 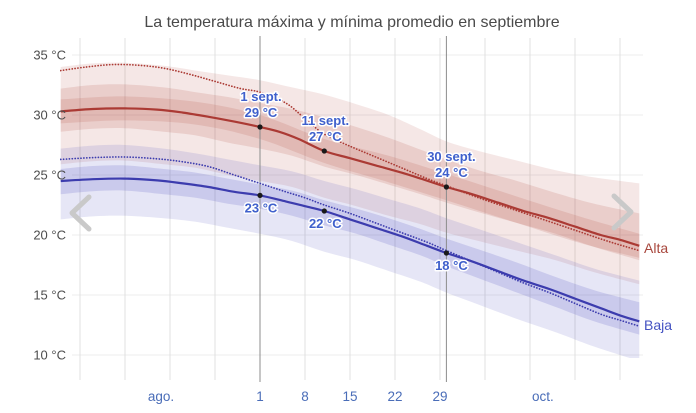 What do you see at coordinates (49, 175) in the screenshot?
I see `y-axis-label: 25 °C` at bounding box center [49, 175].